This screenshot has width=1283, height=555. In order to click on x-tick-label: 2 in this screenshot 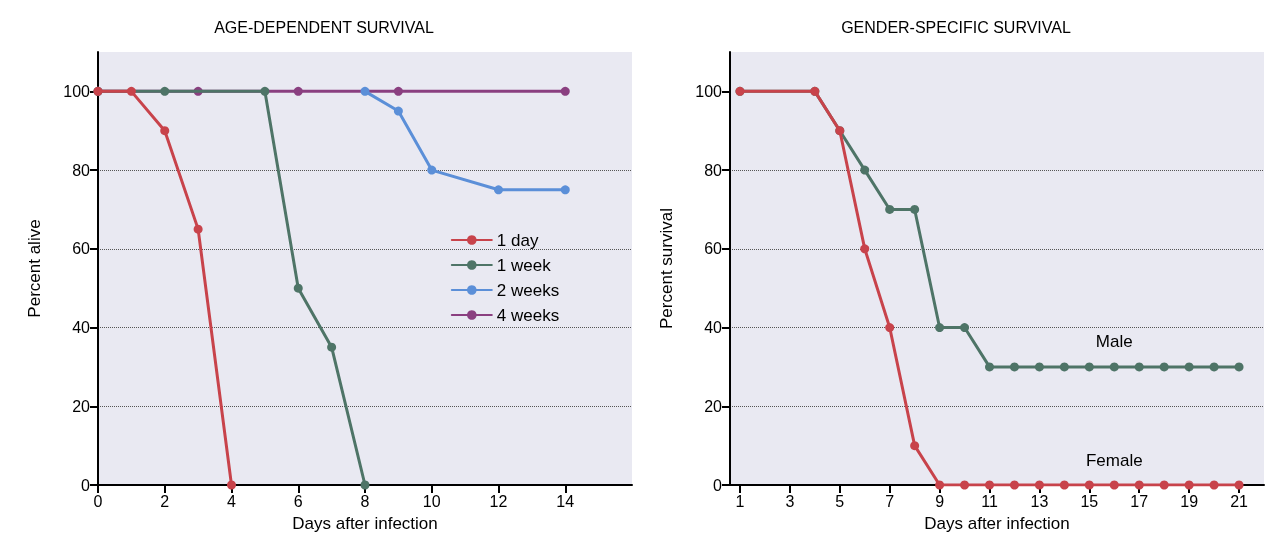, I will do `click(165, 501)`.